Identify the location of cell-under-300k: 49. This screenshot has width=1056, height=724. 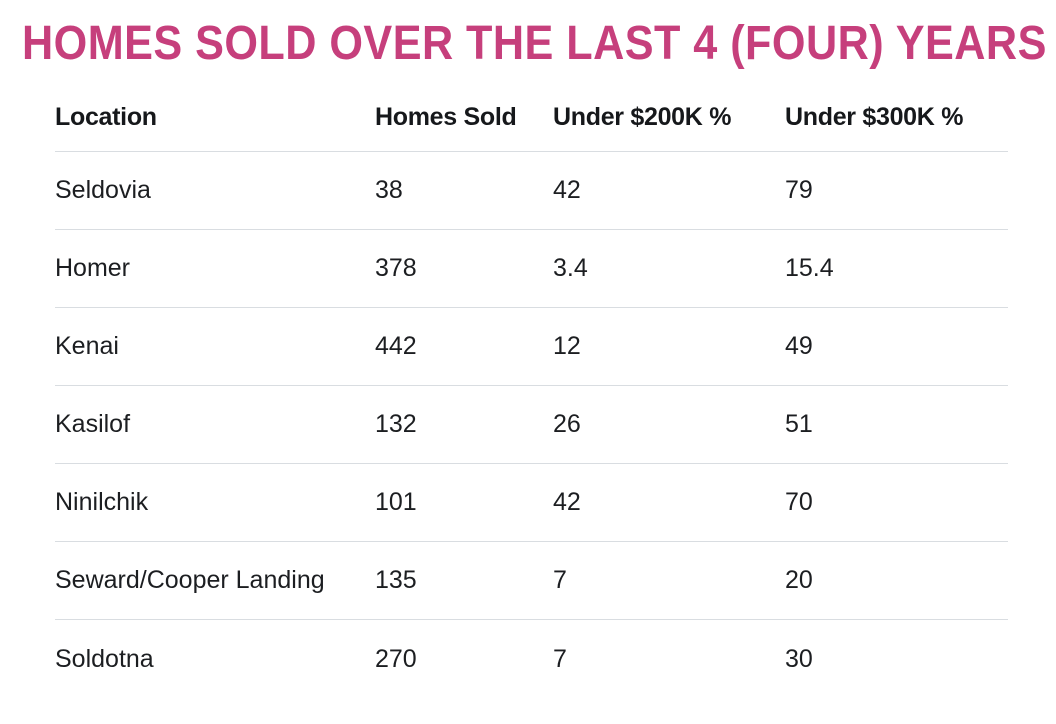
(799, 346).